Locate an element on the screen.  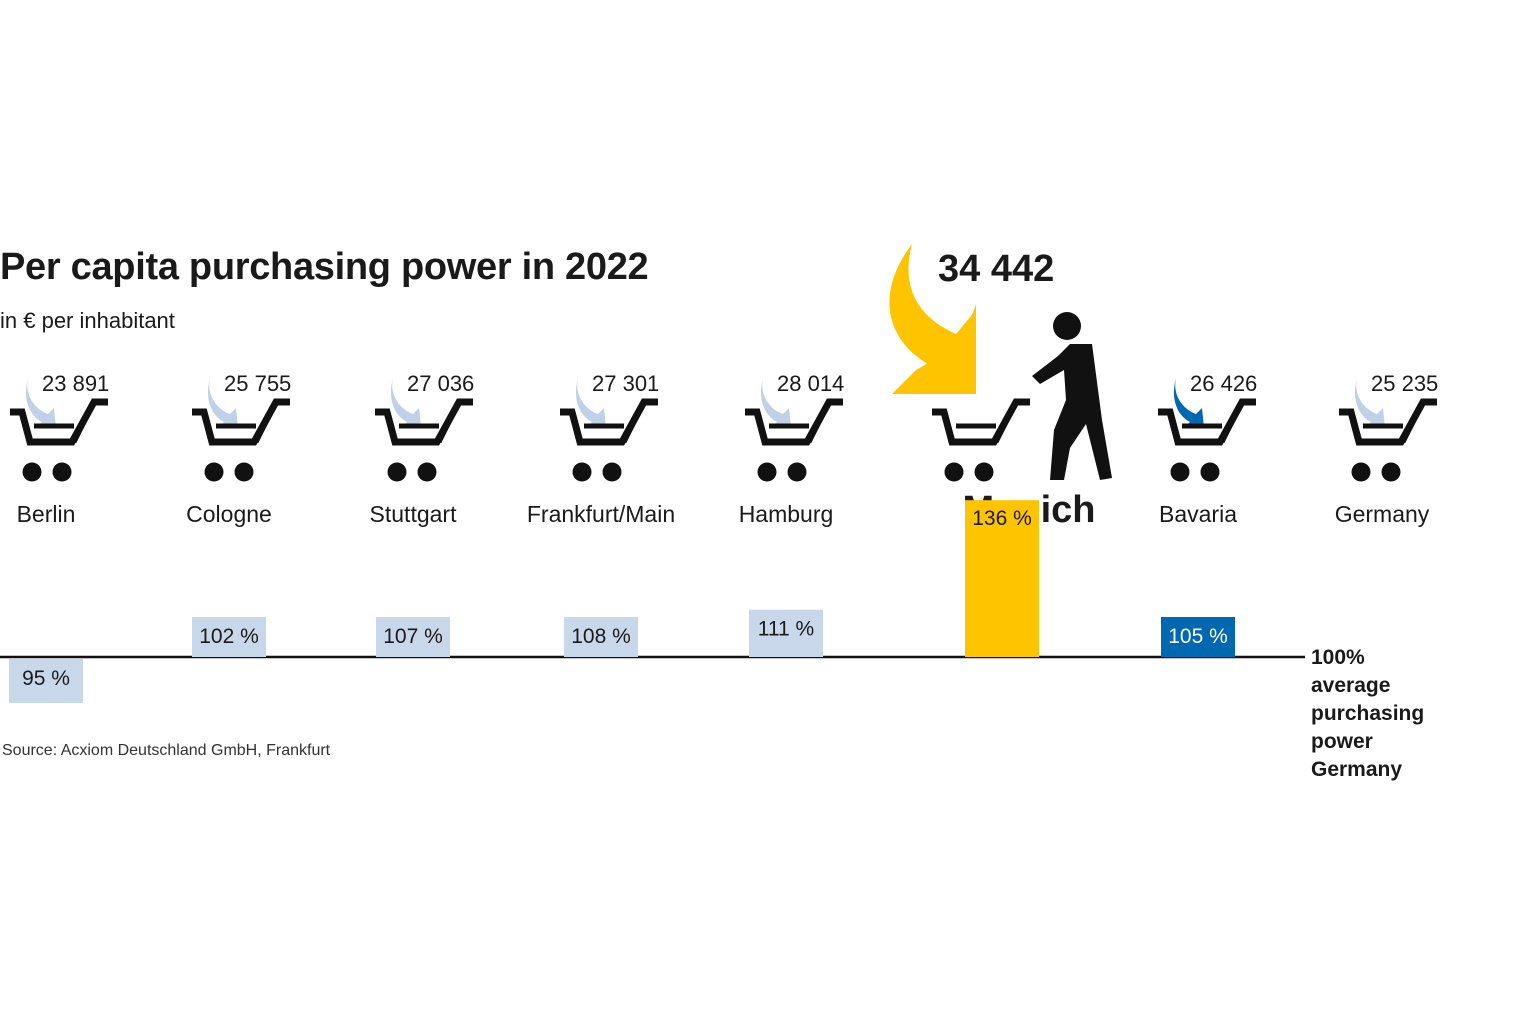
category-label-hamburg: Hamburg is located at coordinates (786, 514).